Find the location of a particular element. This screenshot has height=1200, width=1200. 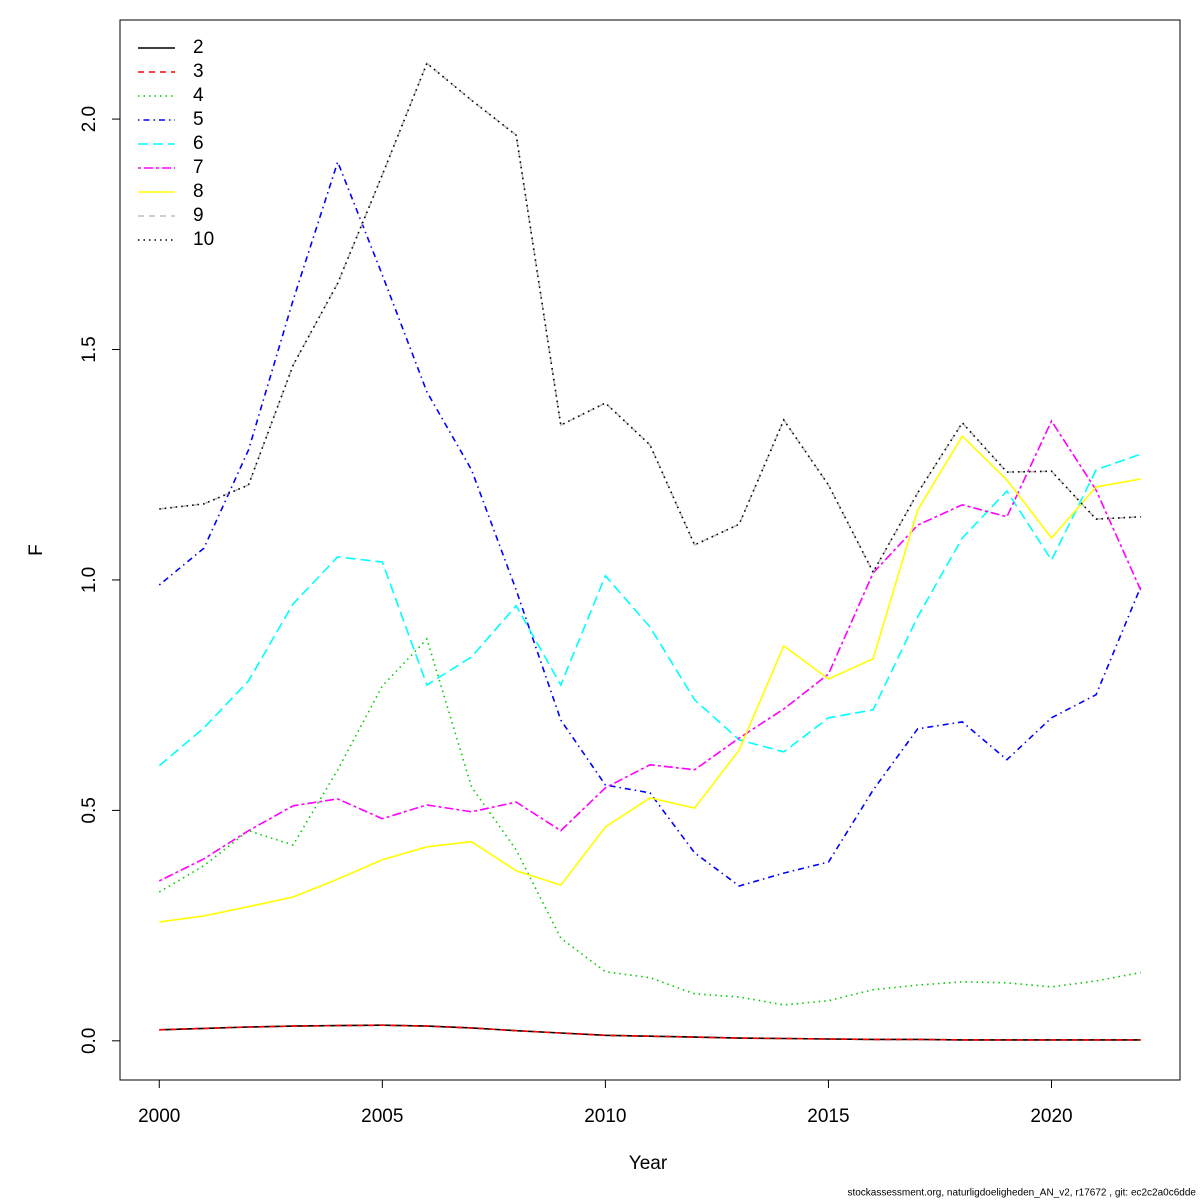

legend-label: 7 is located at coordinates (198, 167).